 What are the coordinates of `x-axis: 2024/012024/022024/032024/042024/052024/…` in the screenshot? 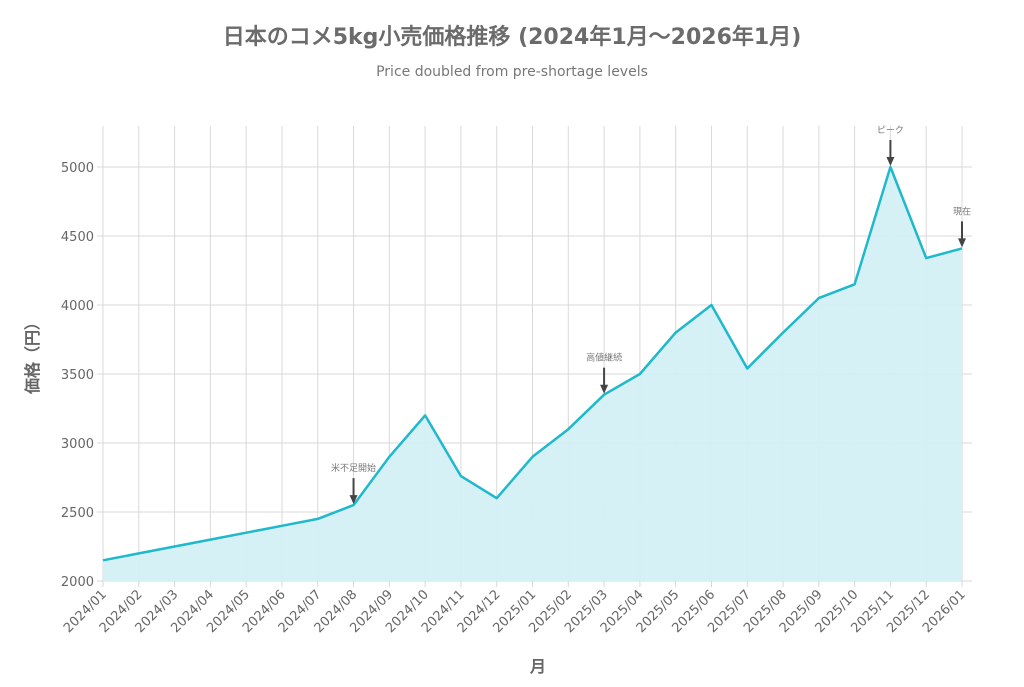 It's located at (515, 611).